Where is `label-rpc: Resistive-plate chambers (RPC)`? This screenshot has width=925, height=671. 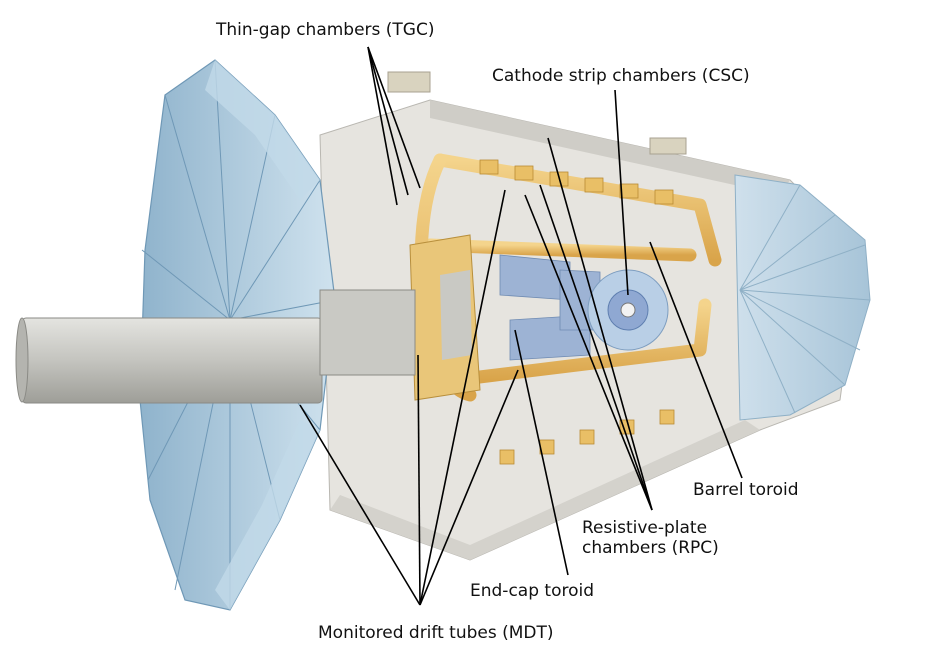 label-rpc: Resistive-plate chambers (RPC) is located at coordinates (650, 538).